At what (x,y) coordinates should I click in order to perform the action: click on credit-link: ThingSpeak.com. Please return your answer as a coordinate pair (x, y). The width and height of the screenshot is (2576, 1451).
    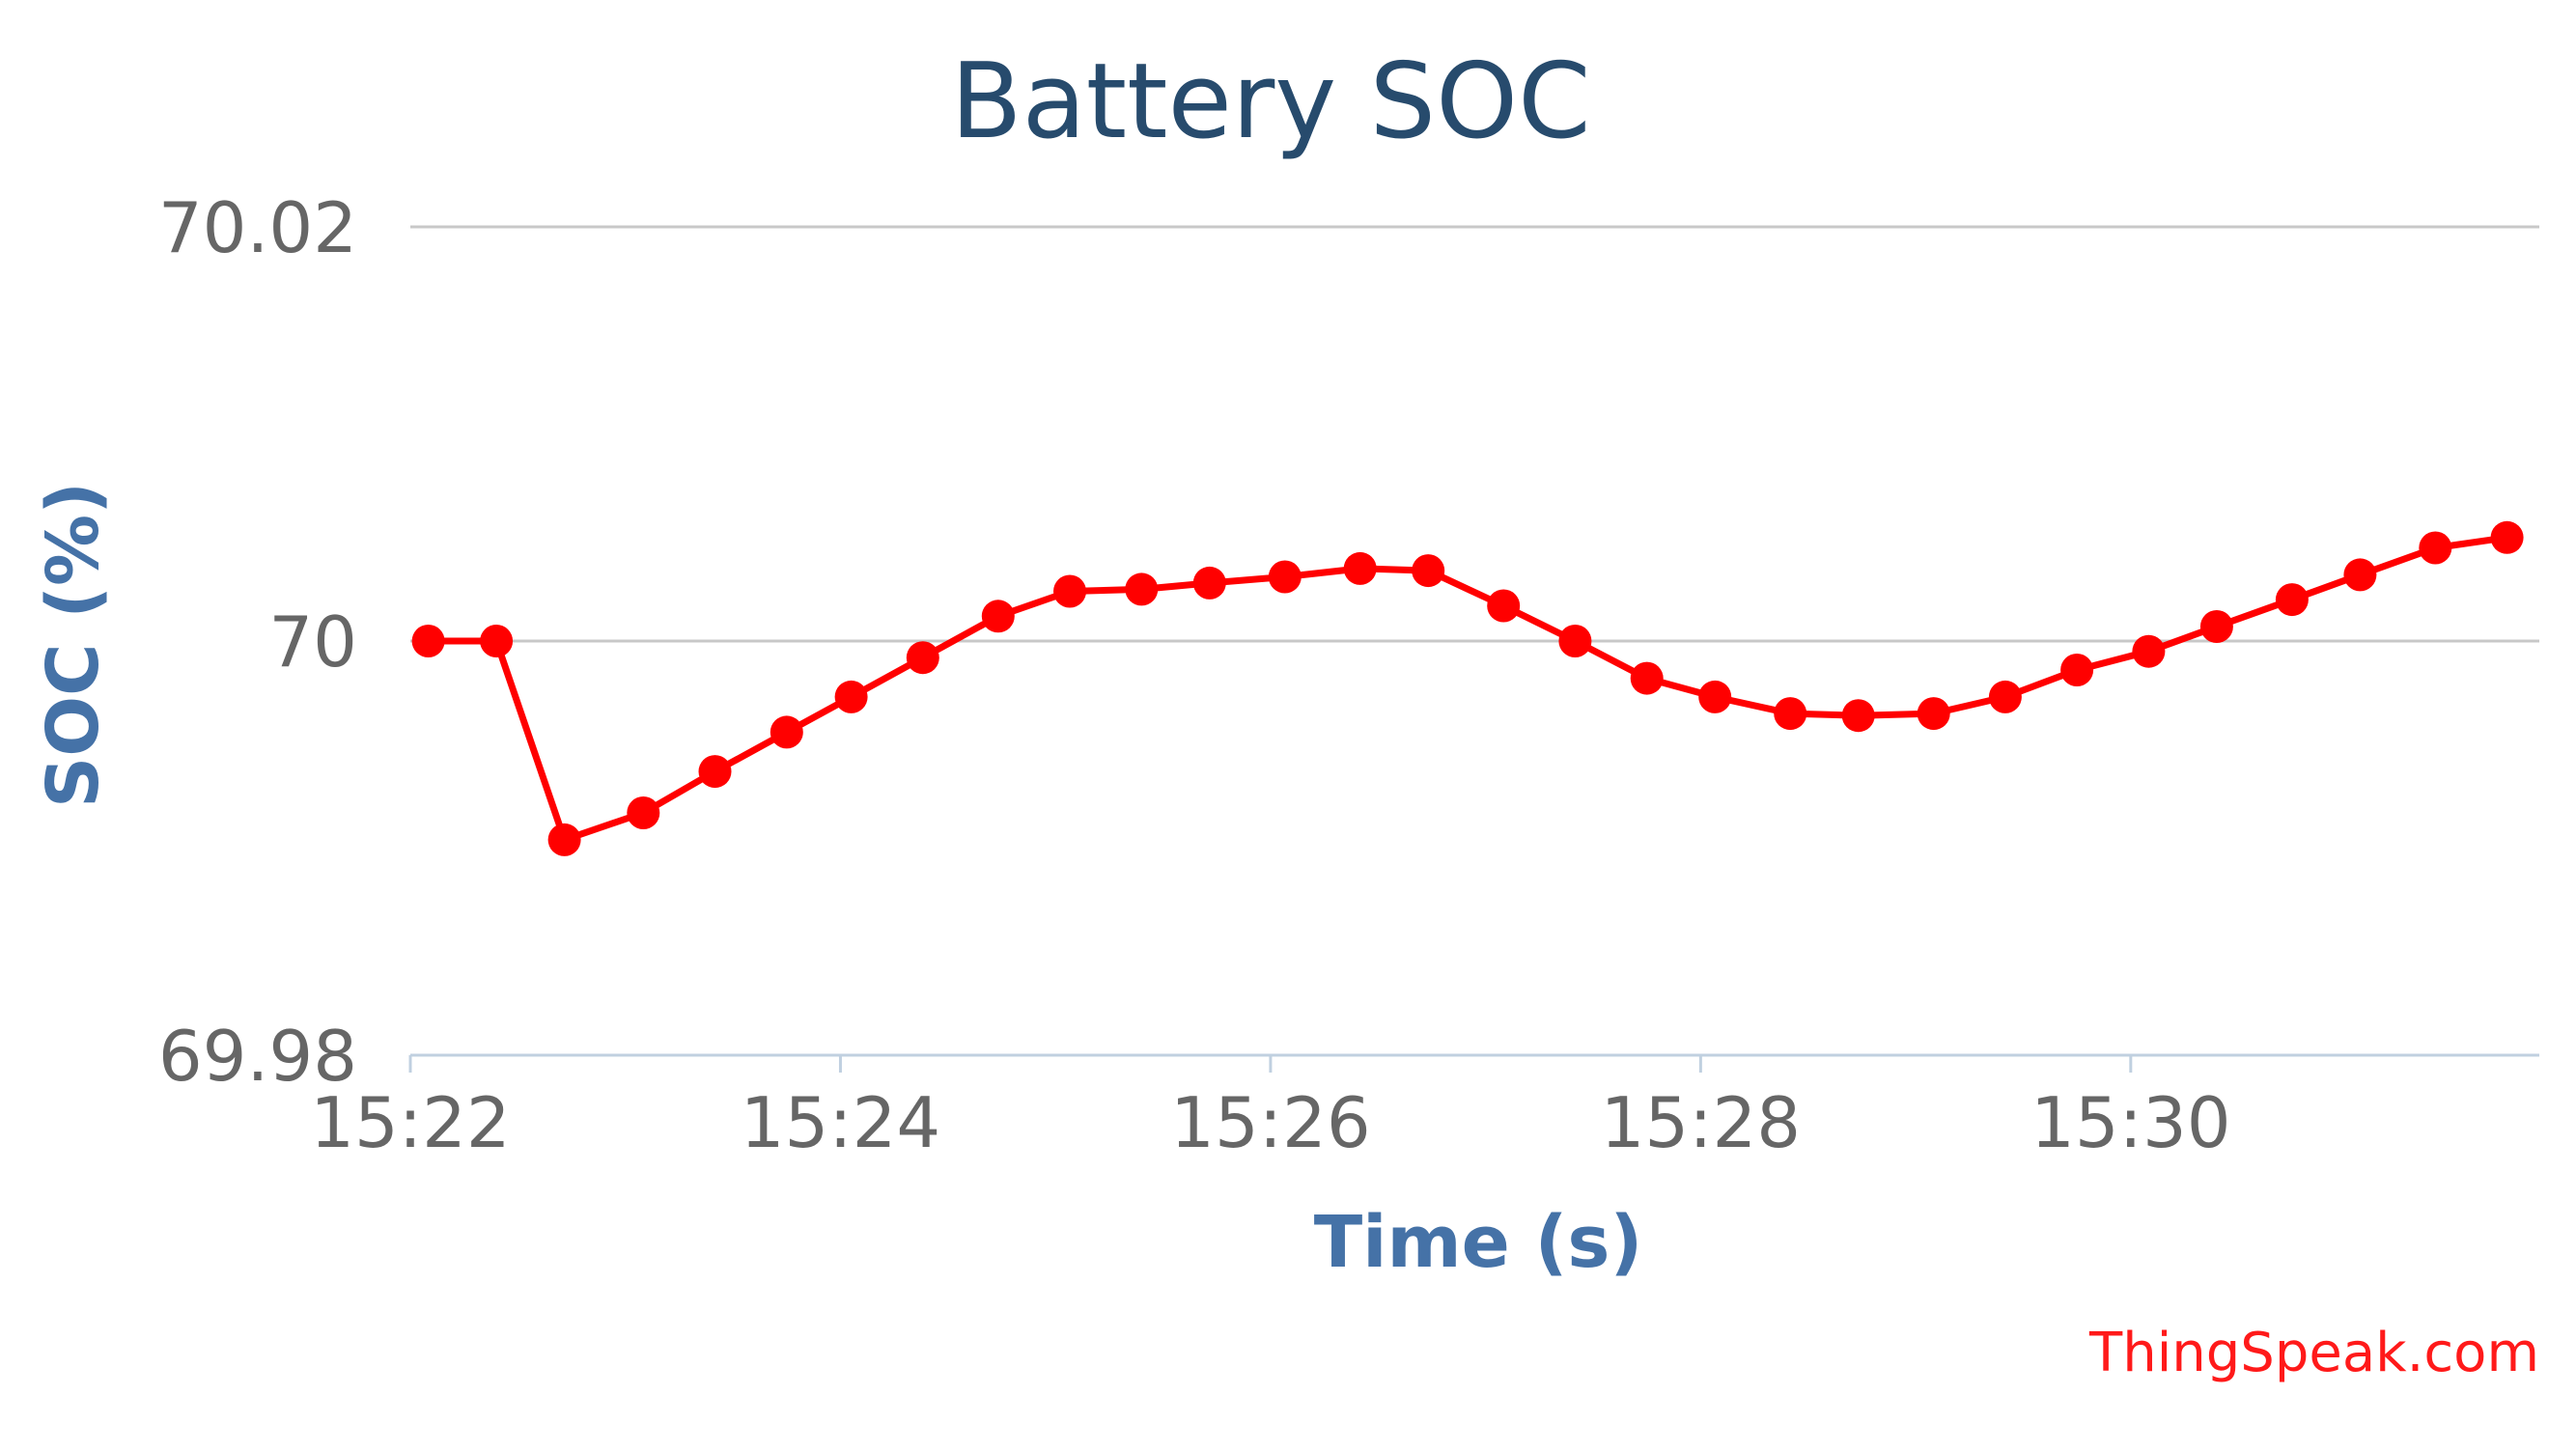
    Looking at the image, I should click on (2313, 1353).